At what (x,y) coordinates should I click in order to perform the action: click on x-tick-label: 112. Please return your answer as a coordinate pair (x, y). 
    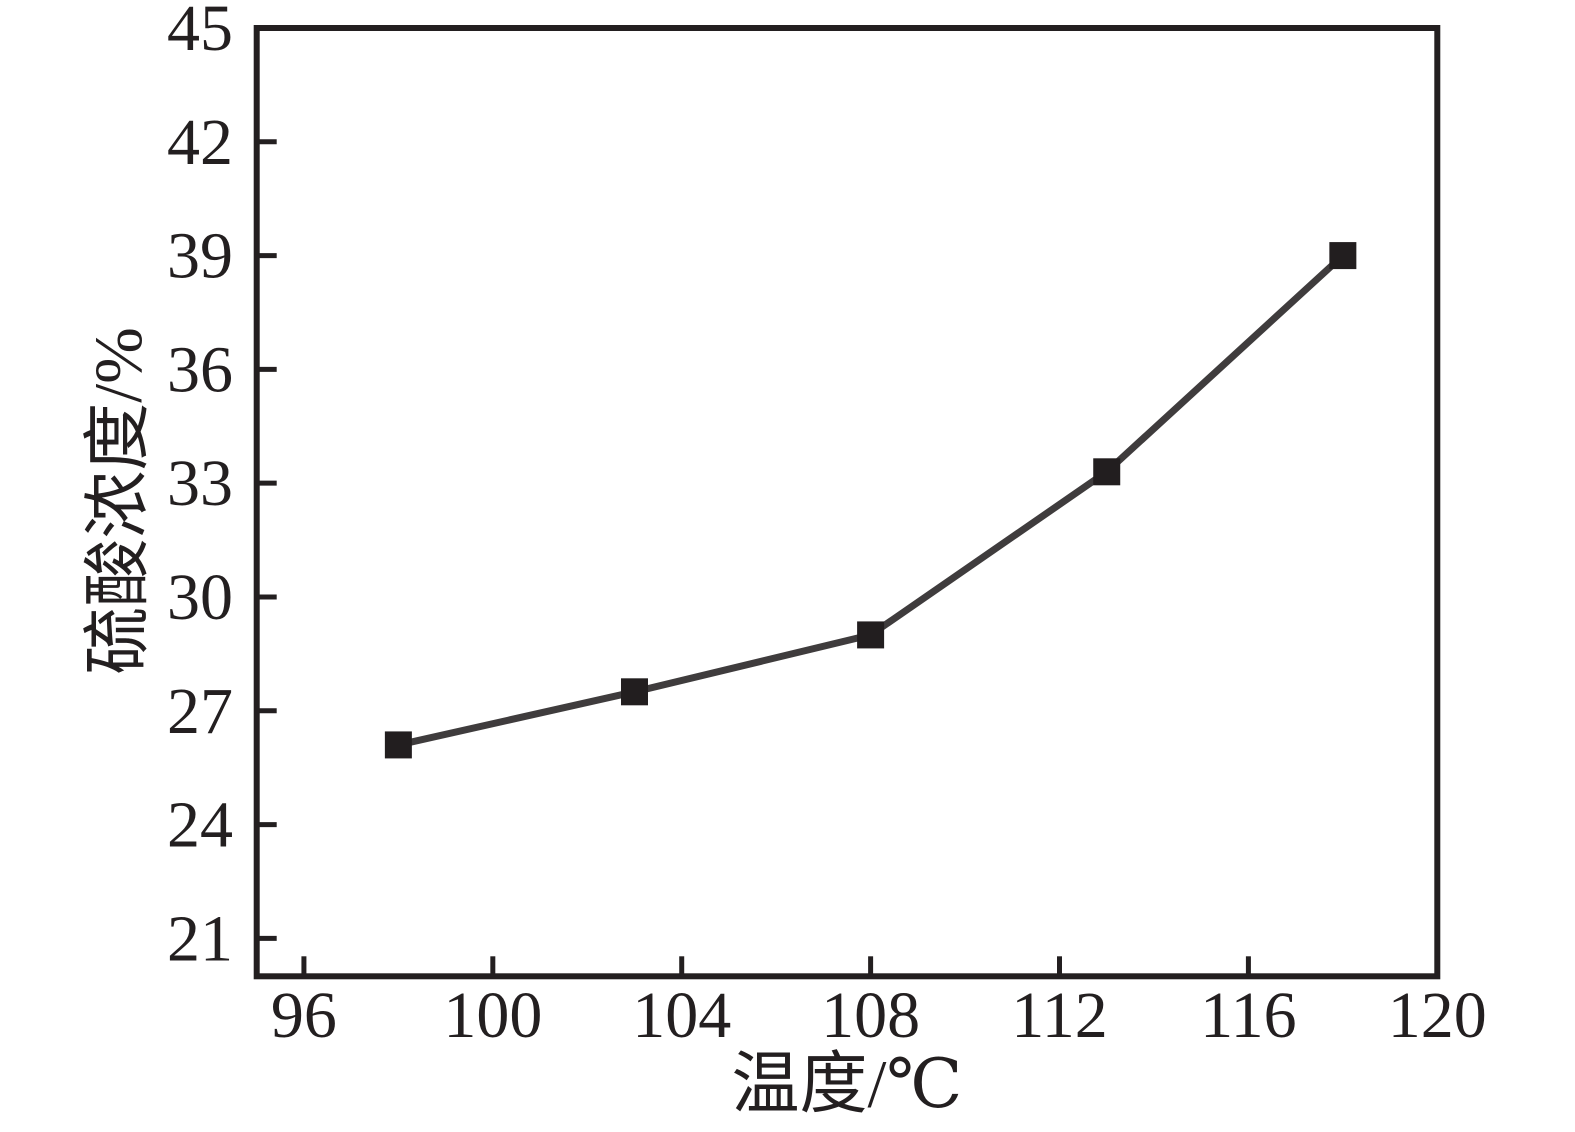
    Looking at the image, I should click on (1059, 1015).